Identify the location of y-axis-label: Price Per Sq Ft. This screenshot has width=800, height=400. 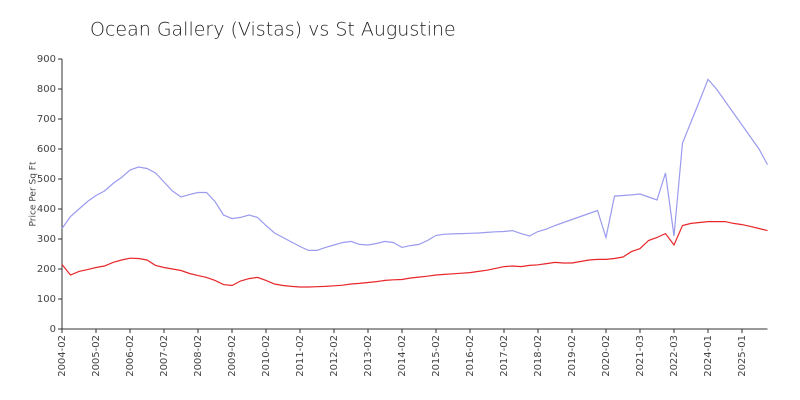
(34, 193).